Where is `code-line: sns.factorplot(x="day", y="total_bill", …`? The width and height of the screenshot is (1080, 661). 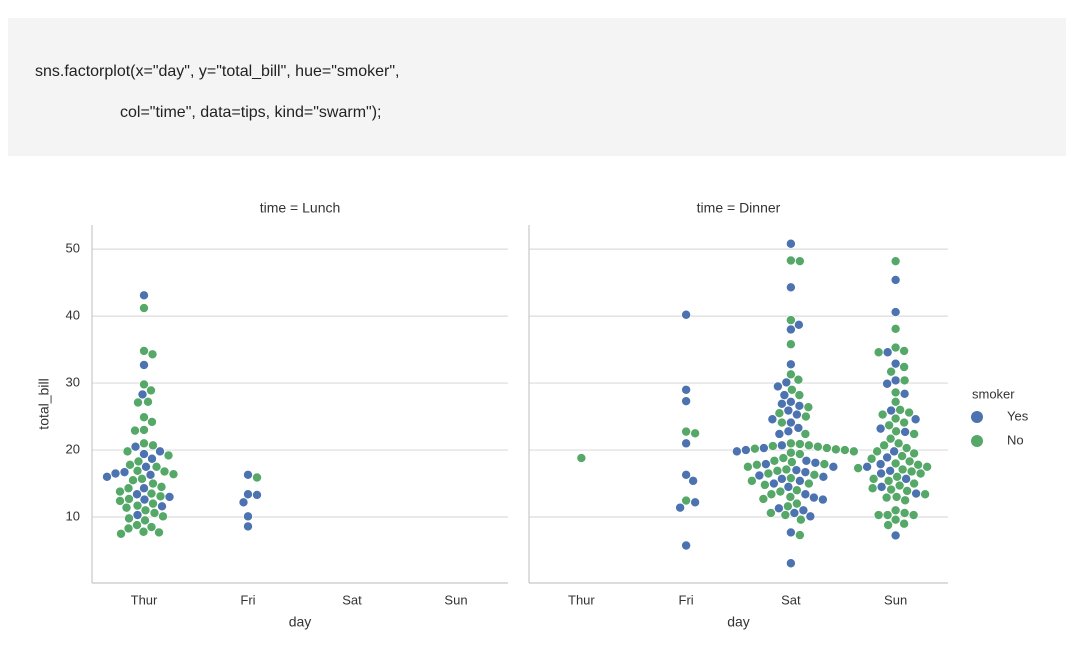
code-line: sns.factorplot(x="day", y="total_bill", … is located at coordinates (217, 71).